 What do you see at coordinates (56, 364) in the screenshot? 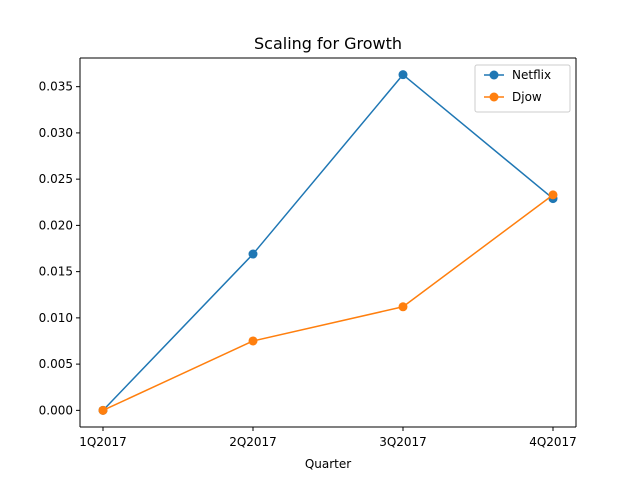
I see `y-tick-label: 0.005` at bounding box center [56, 364].